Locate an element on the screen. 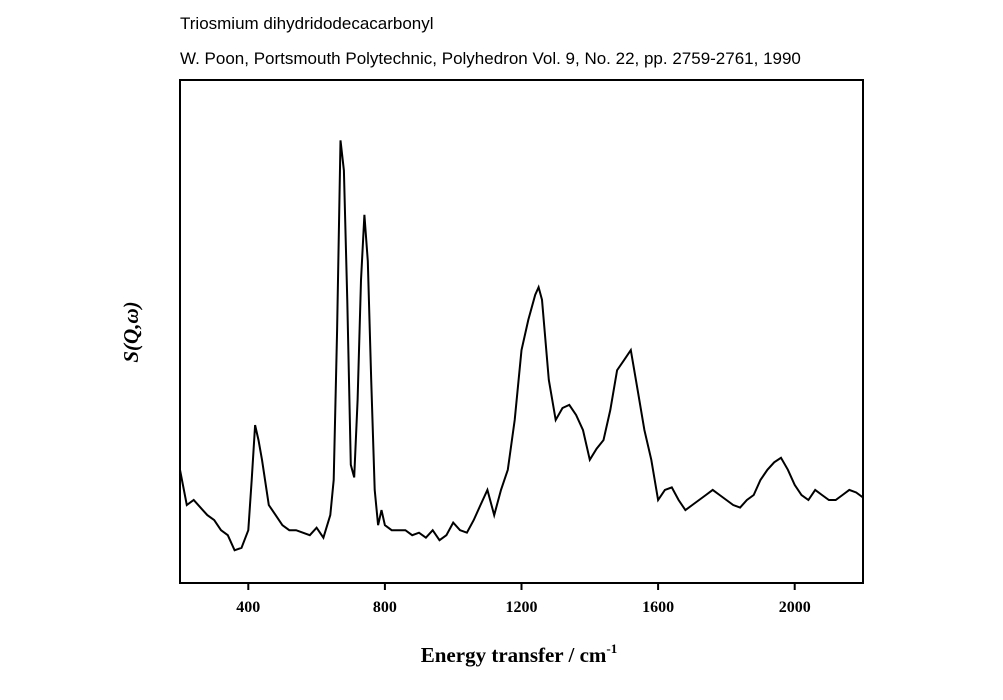 Image resolution: width=1003 pixels, height=700 pixels. x-axis-label: Energy transfer / cm-1 is located at coordinates (519, 654).